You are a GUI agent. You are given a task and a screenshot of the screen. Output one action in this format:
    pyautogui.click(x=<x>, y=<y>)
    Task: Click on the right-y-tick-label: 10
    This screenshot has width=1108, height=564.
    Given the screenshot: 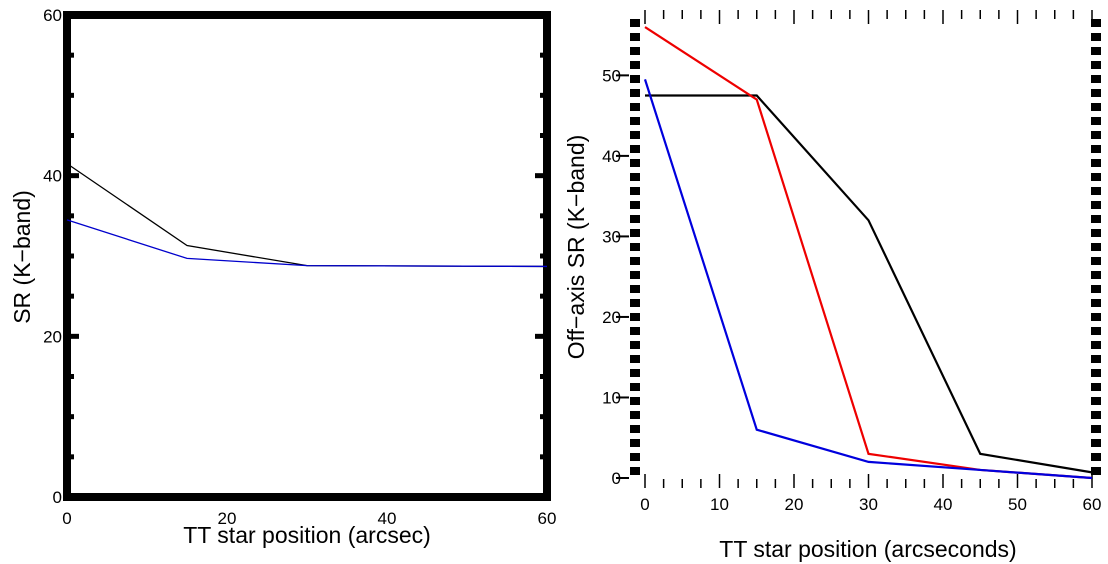 What is the action you would take?
    pyautogui.click(x=611, y=397)
    